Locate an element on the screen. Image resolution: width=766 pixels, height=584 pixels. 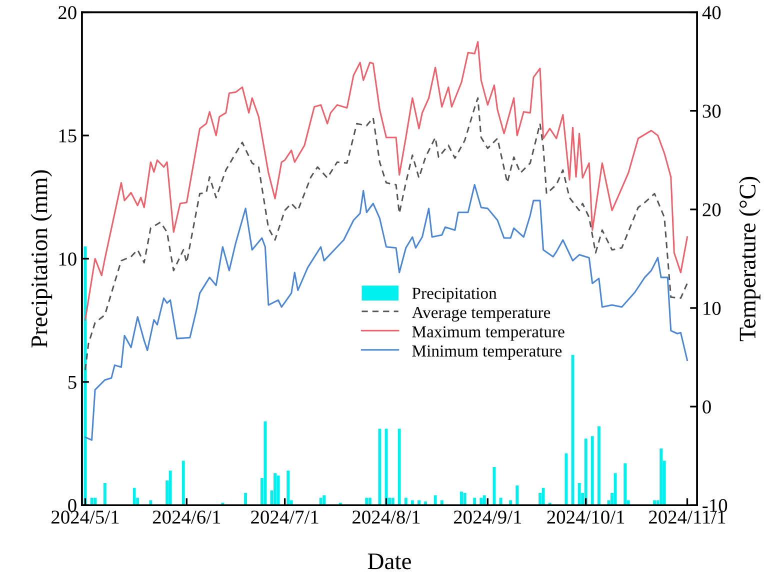
x-tick-label: 2024/6/1 is located at coordinates (186, 517).